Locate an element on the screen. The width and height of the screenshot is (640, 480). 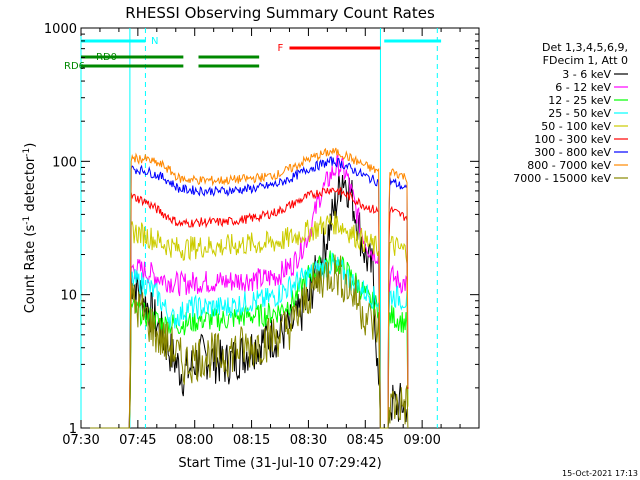
y-tick-label-3: 1000 is located at coordinates (60, 29).